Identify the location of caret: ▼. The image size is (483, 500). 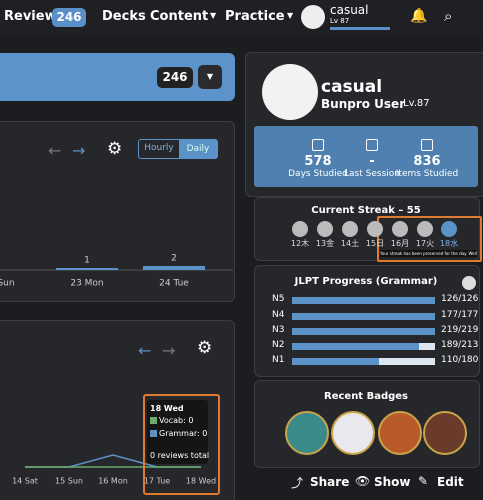
(290, 15).